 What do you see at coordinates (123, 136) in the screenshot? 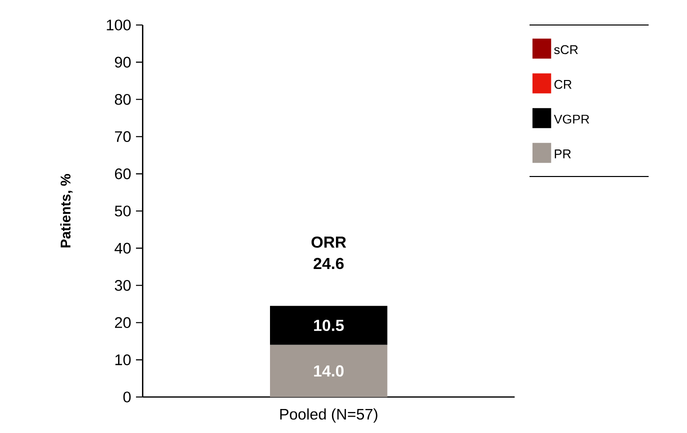
I see `y-tick-label: 70` at bounding box center [123, 136].